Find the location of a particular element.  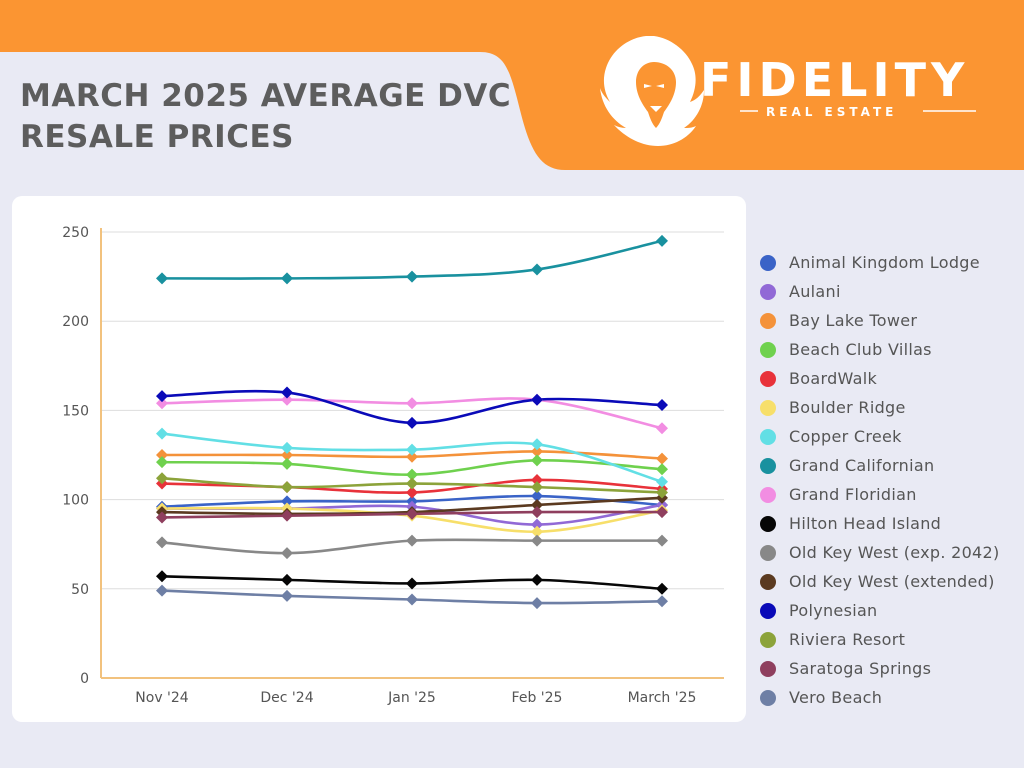

y-tick-label: 200 is located at coordinates (75, 322).